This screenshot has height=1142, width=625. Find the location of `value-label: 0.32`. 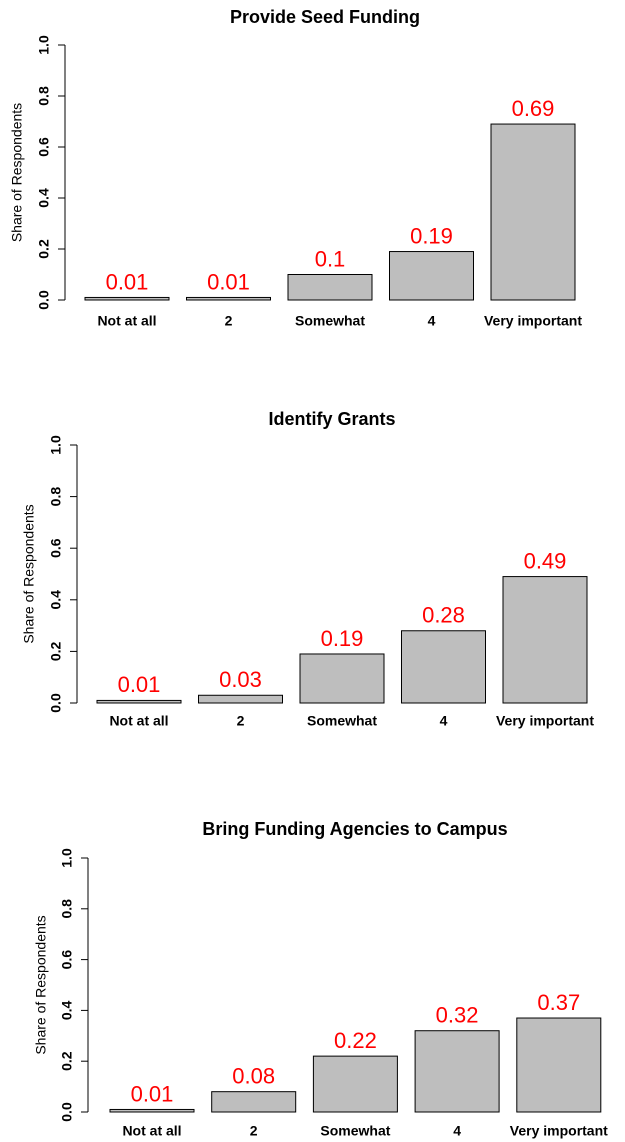

value-label: 0.32 is located at coordinates (457, 1015).